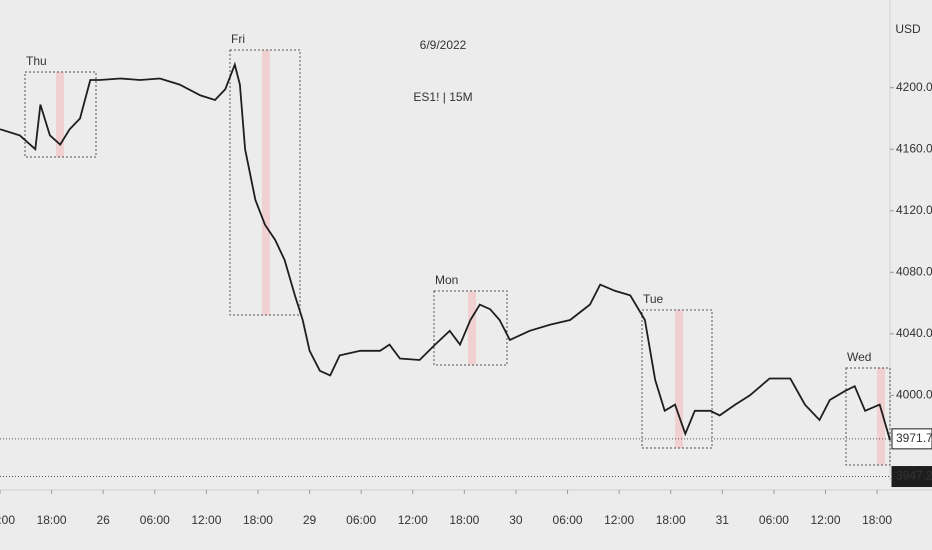  I want to click on y-tick-label: 4200.00, so click(914, 87).